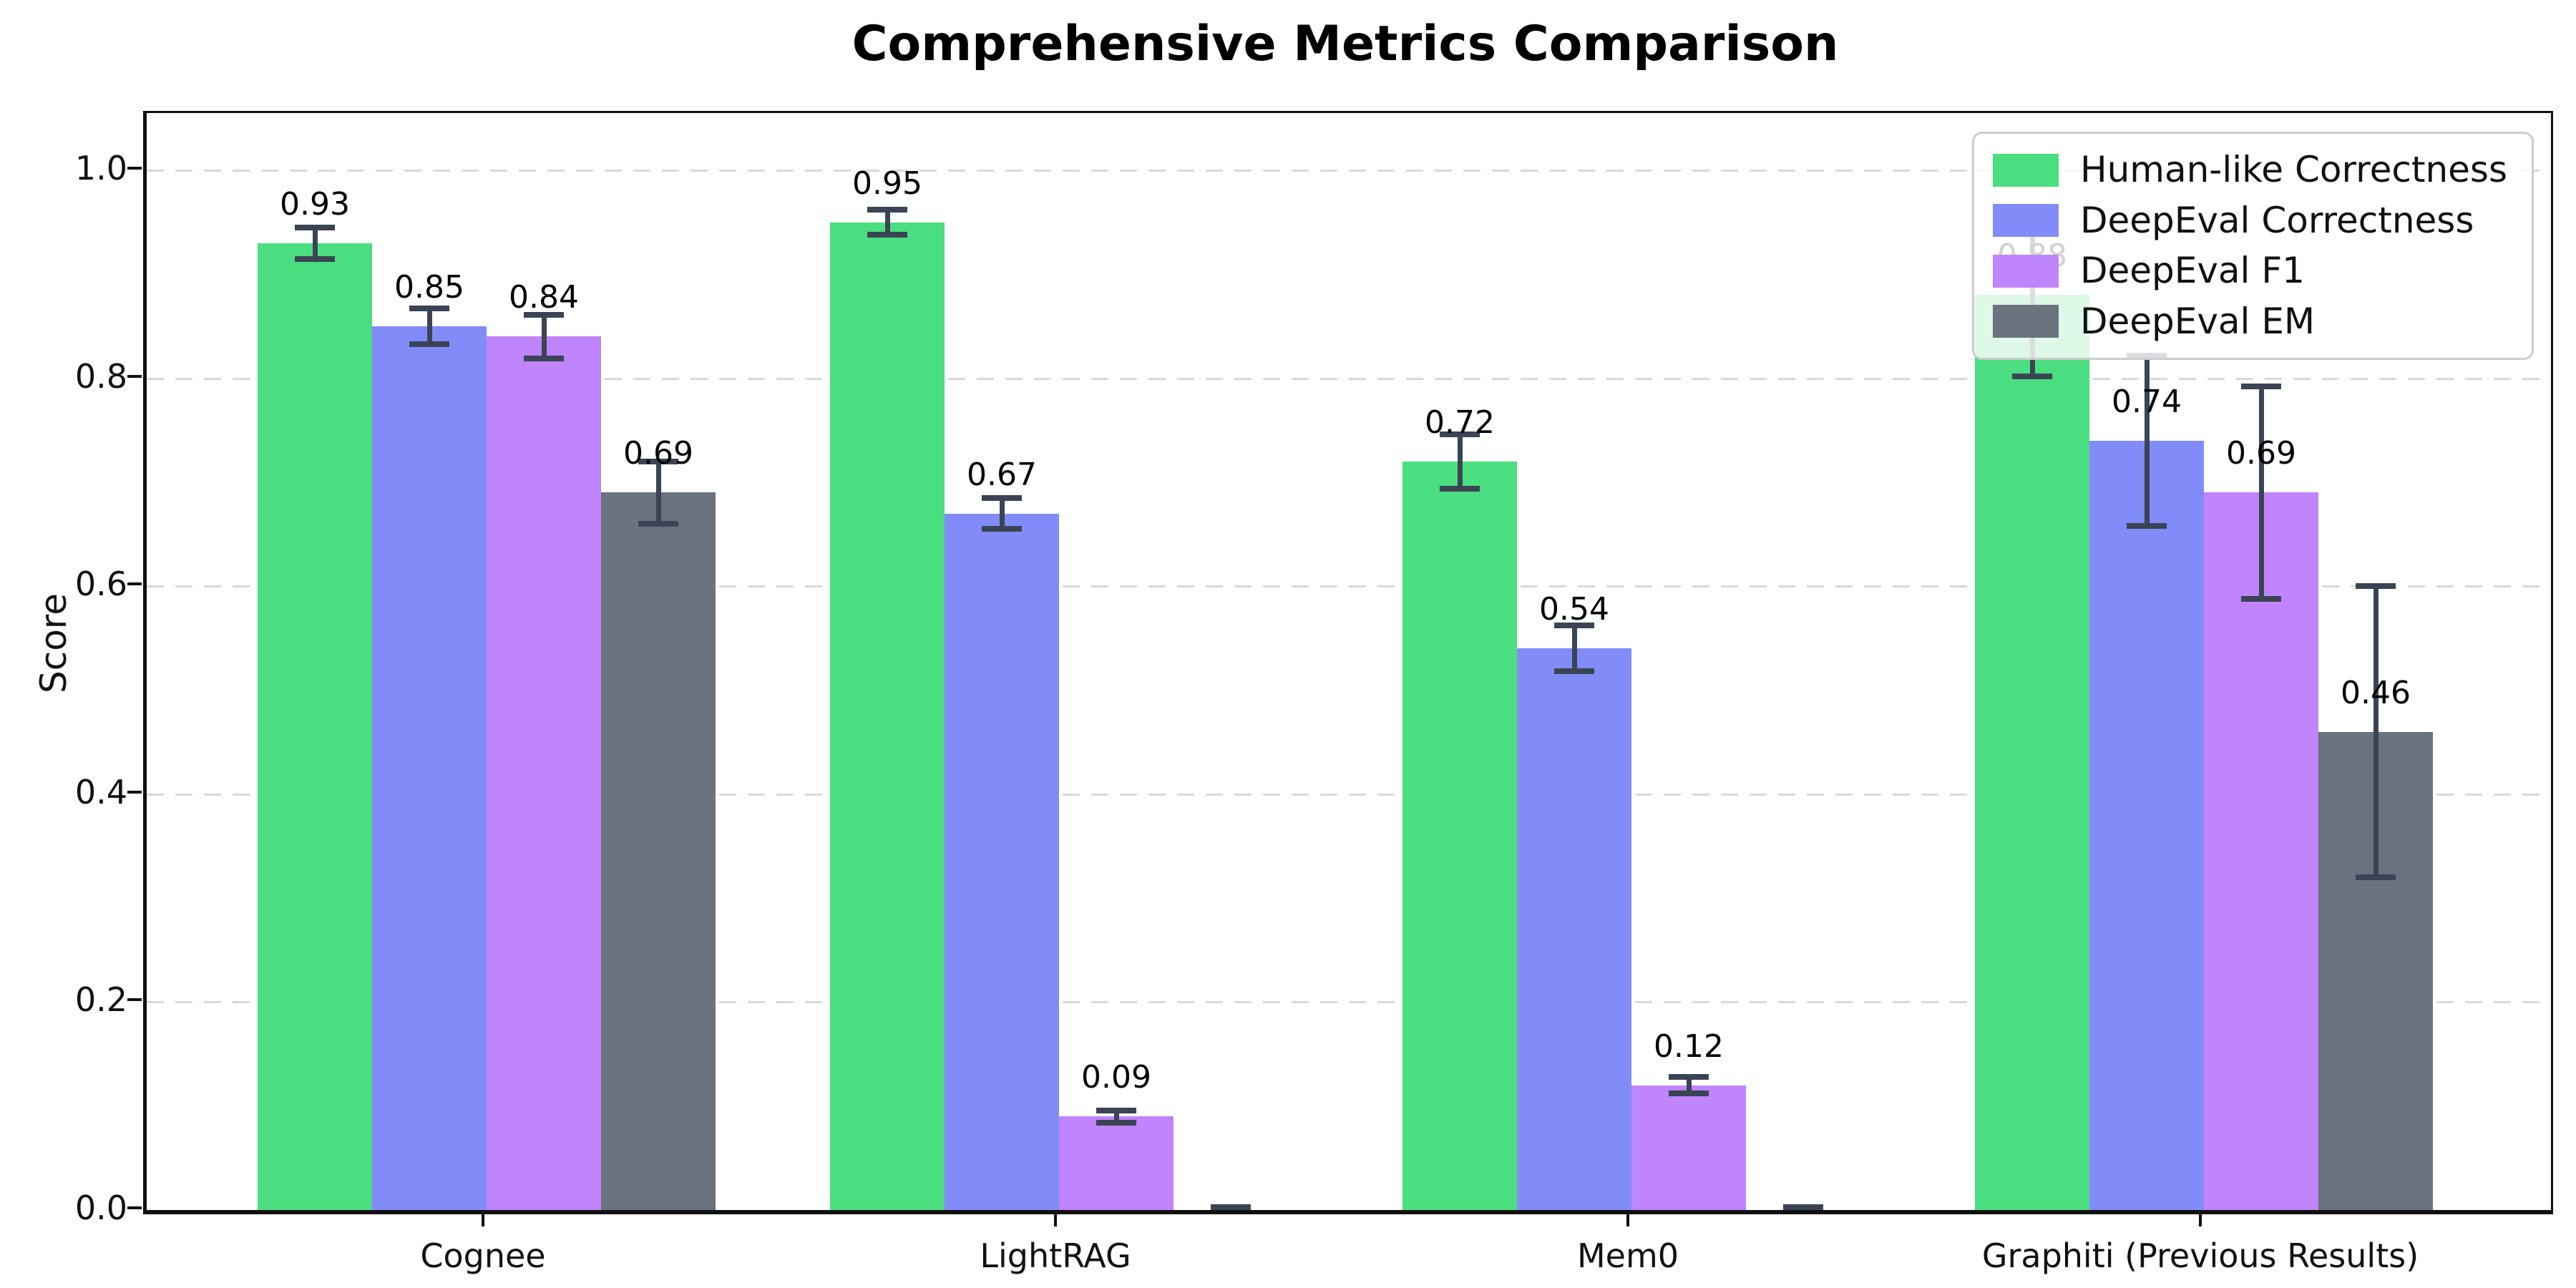 Image resolution: width=2576 pixels, height=1288 pixels. What do you see at coordinates (544, 297) in the screenshot?
I see `bar-value-label: 0.84` at bounding box center [544, 297].